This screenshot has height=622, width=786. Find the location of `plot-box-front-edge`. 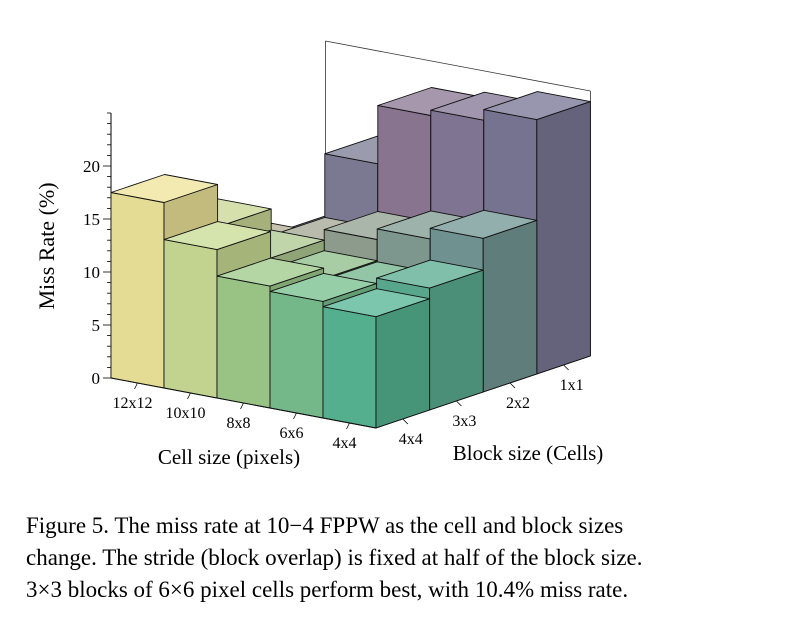

plot-box-front-edge is located at coordinates (483, 392).